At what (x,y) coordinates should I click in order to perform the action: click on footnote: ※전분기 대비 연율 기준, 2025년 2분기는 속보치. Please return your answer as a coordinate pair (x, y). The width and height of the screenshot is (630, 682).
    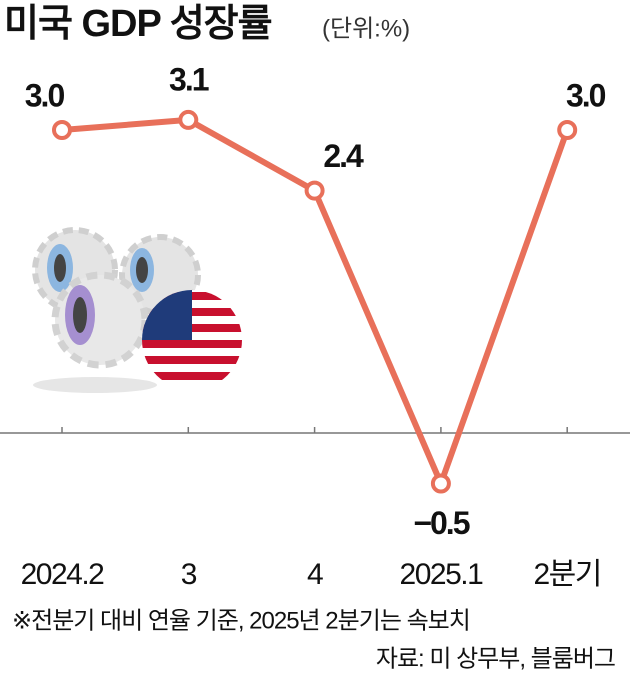
    Looking at the image, I should click on (241, 620).